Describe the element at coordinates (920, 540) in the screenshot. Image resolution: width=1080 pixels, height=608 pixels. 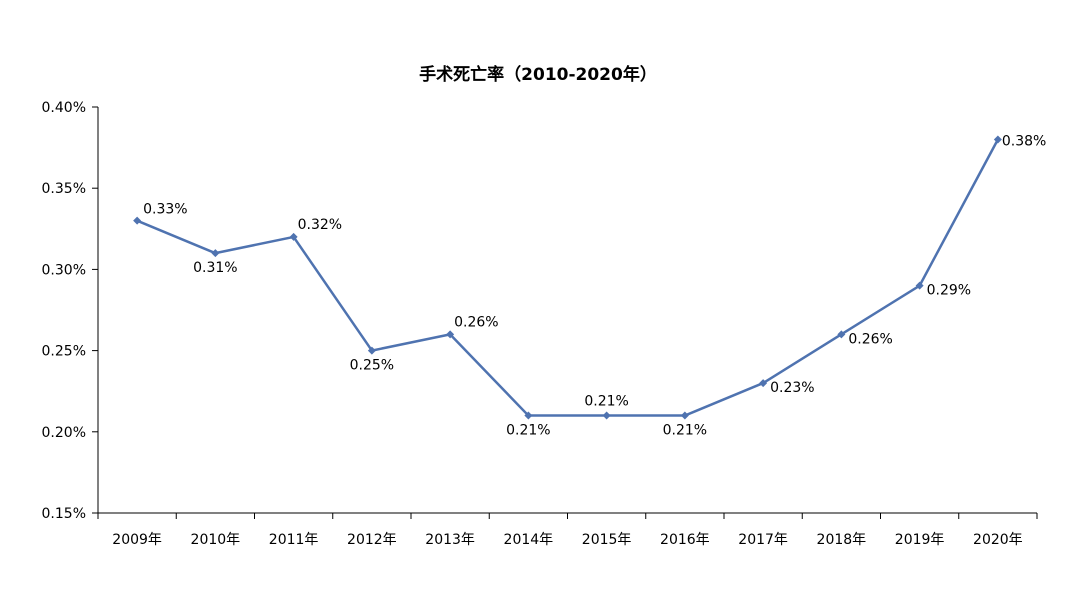
I see `x-tick-label: 2019年` at that location.